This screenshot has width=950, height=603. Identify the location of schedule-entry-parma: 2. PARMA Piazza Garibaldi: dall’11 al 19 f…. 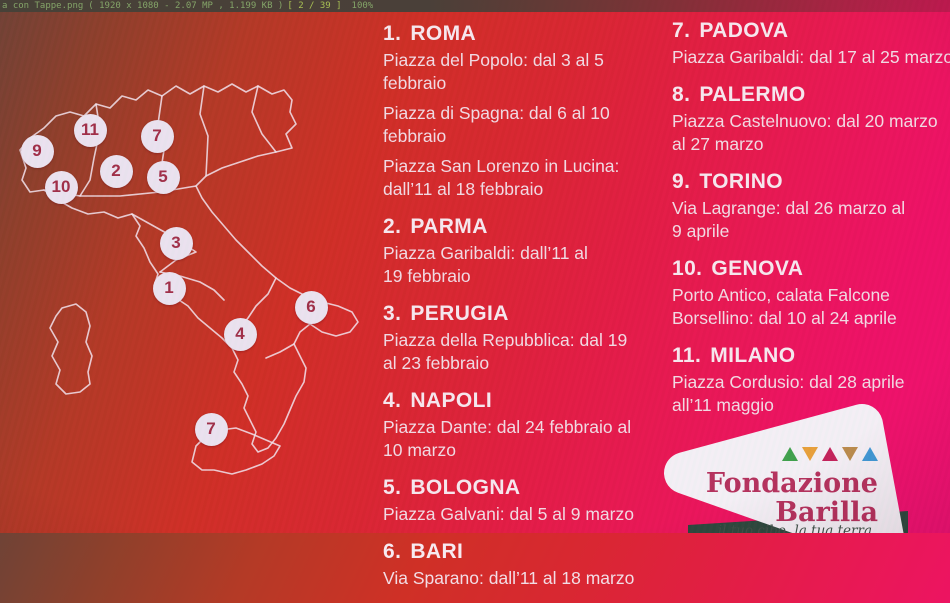
(526, 251).